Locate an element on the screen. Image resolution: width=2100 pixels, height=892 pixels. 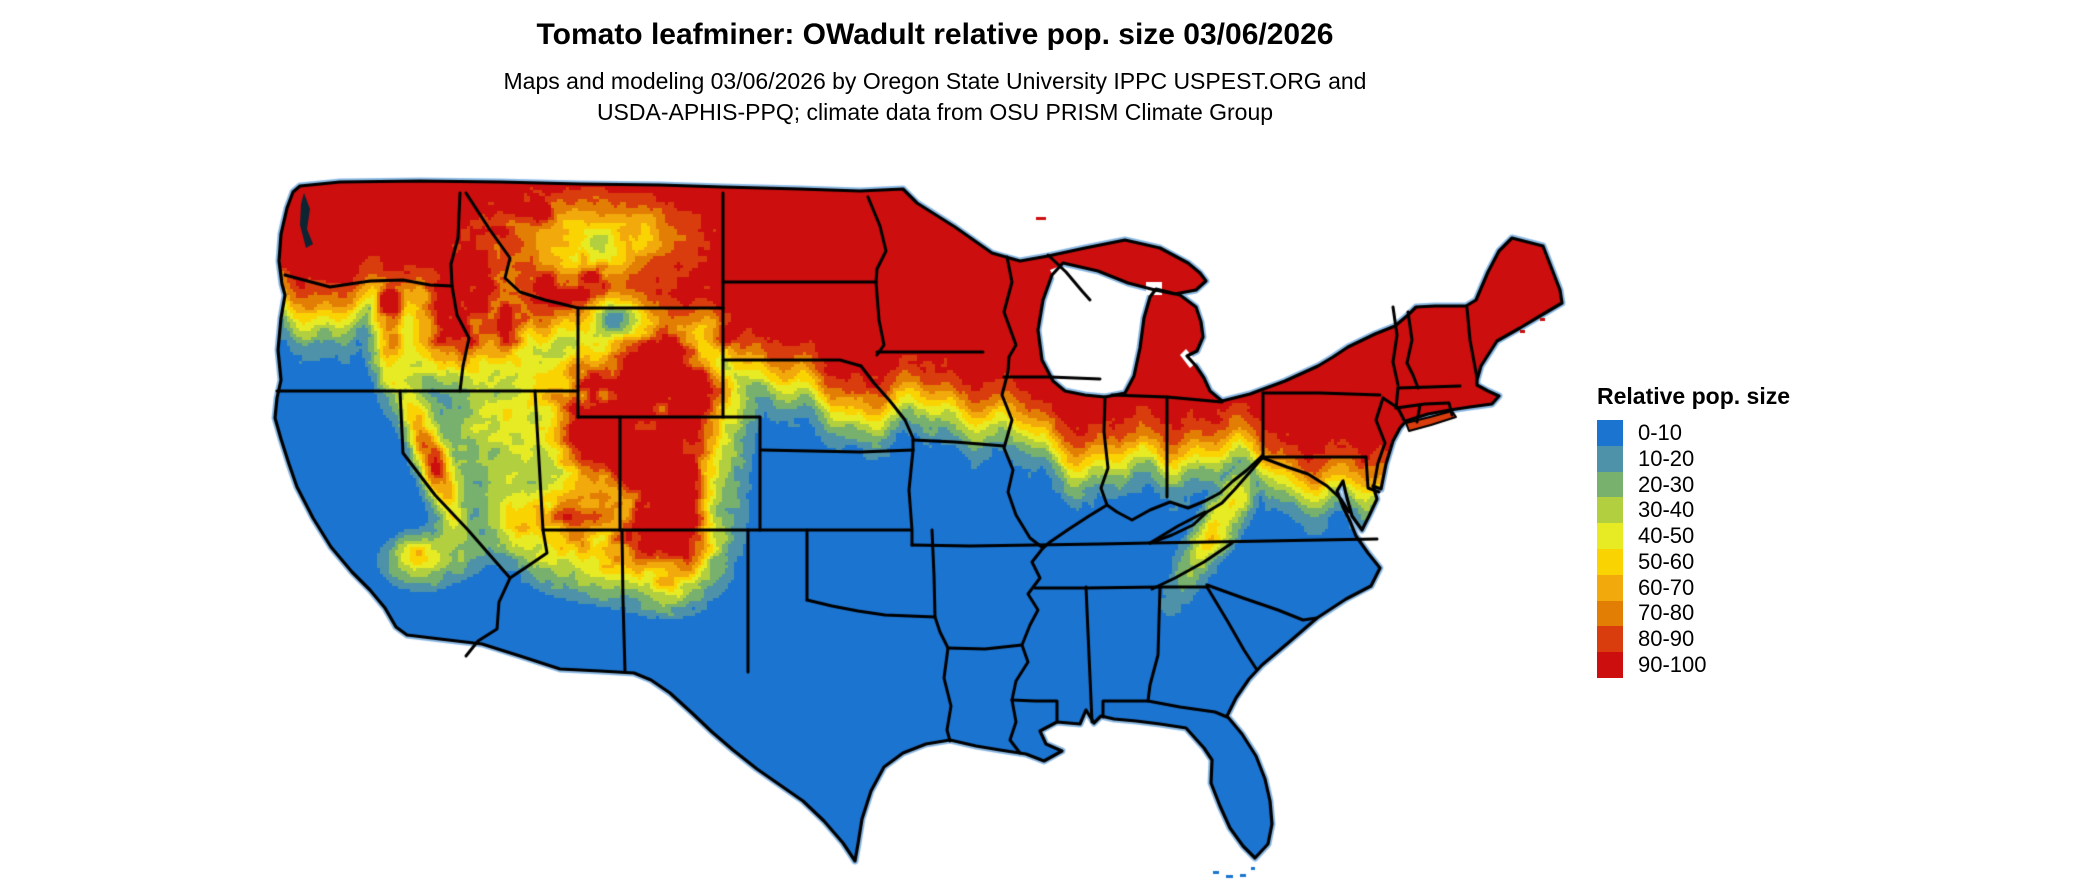
legend-item: 90-100 is located at coordinates (1693, 665).